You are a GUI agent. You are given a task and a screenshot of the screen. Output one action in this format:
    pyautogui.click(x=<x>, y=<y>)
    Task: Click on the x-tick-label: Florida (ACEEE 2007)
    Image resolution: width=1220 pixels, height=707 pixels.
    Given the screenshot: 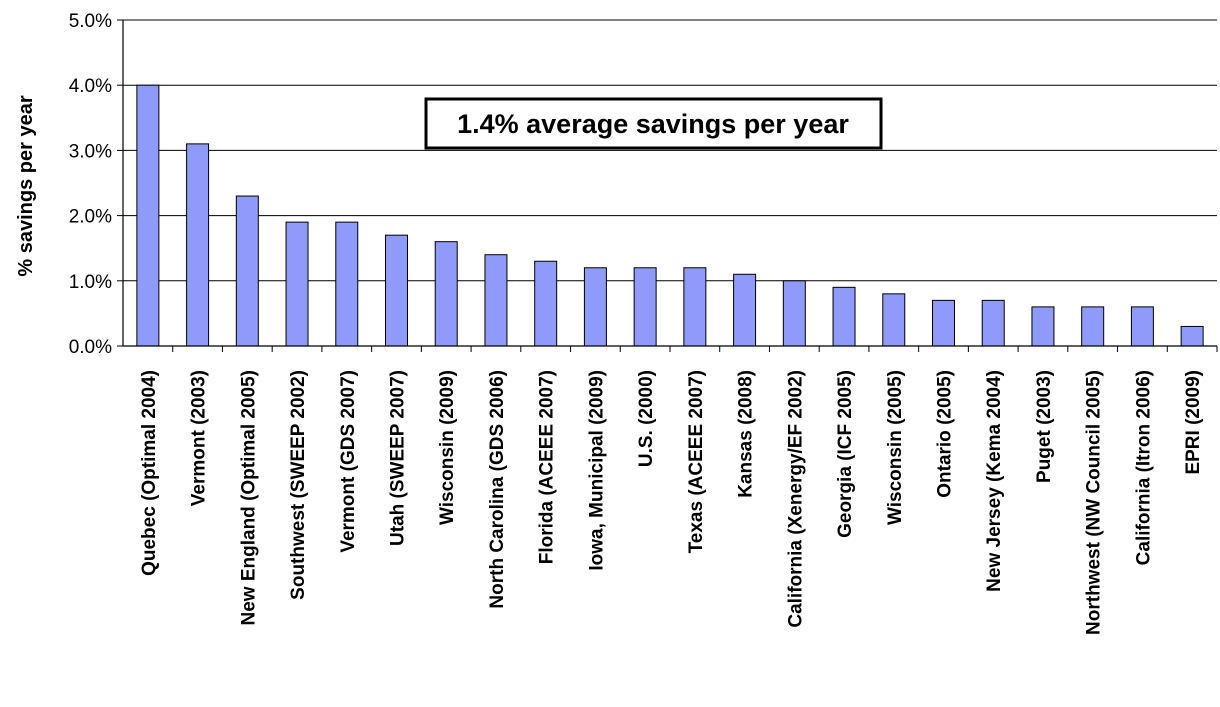 What is the action you would take?
    pyautogui.click(x=547, y=467)
    